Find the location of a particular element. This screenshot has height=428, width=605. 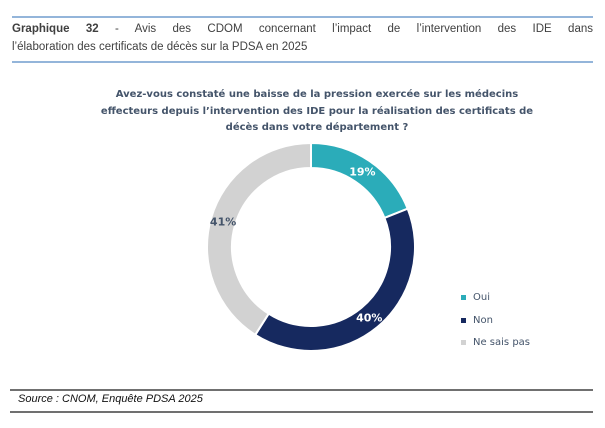

legend-item-oui: Oui is located at coordinates (495, 297).